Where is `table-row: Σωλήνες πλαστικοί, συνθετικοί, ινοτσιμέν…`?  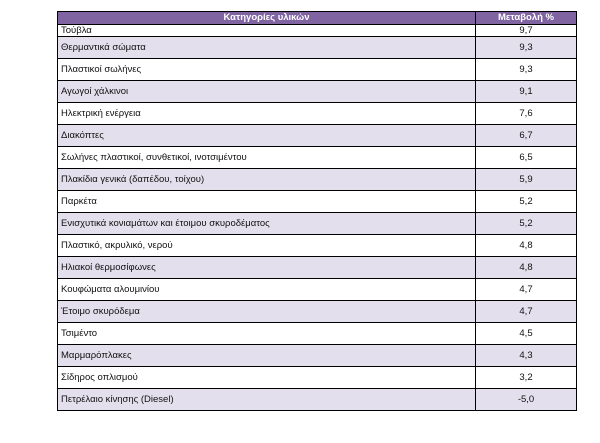 table-row: Σωλήνες πλαστικοί, συνθετικοί, ινοτσιμέν… is located at coordinates (317, 157).